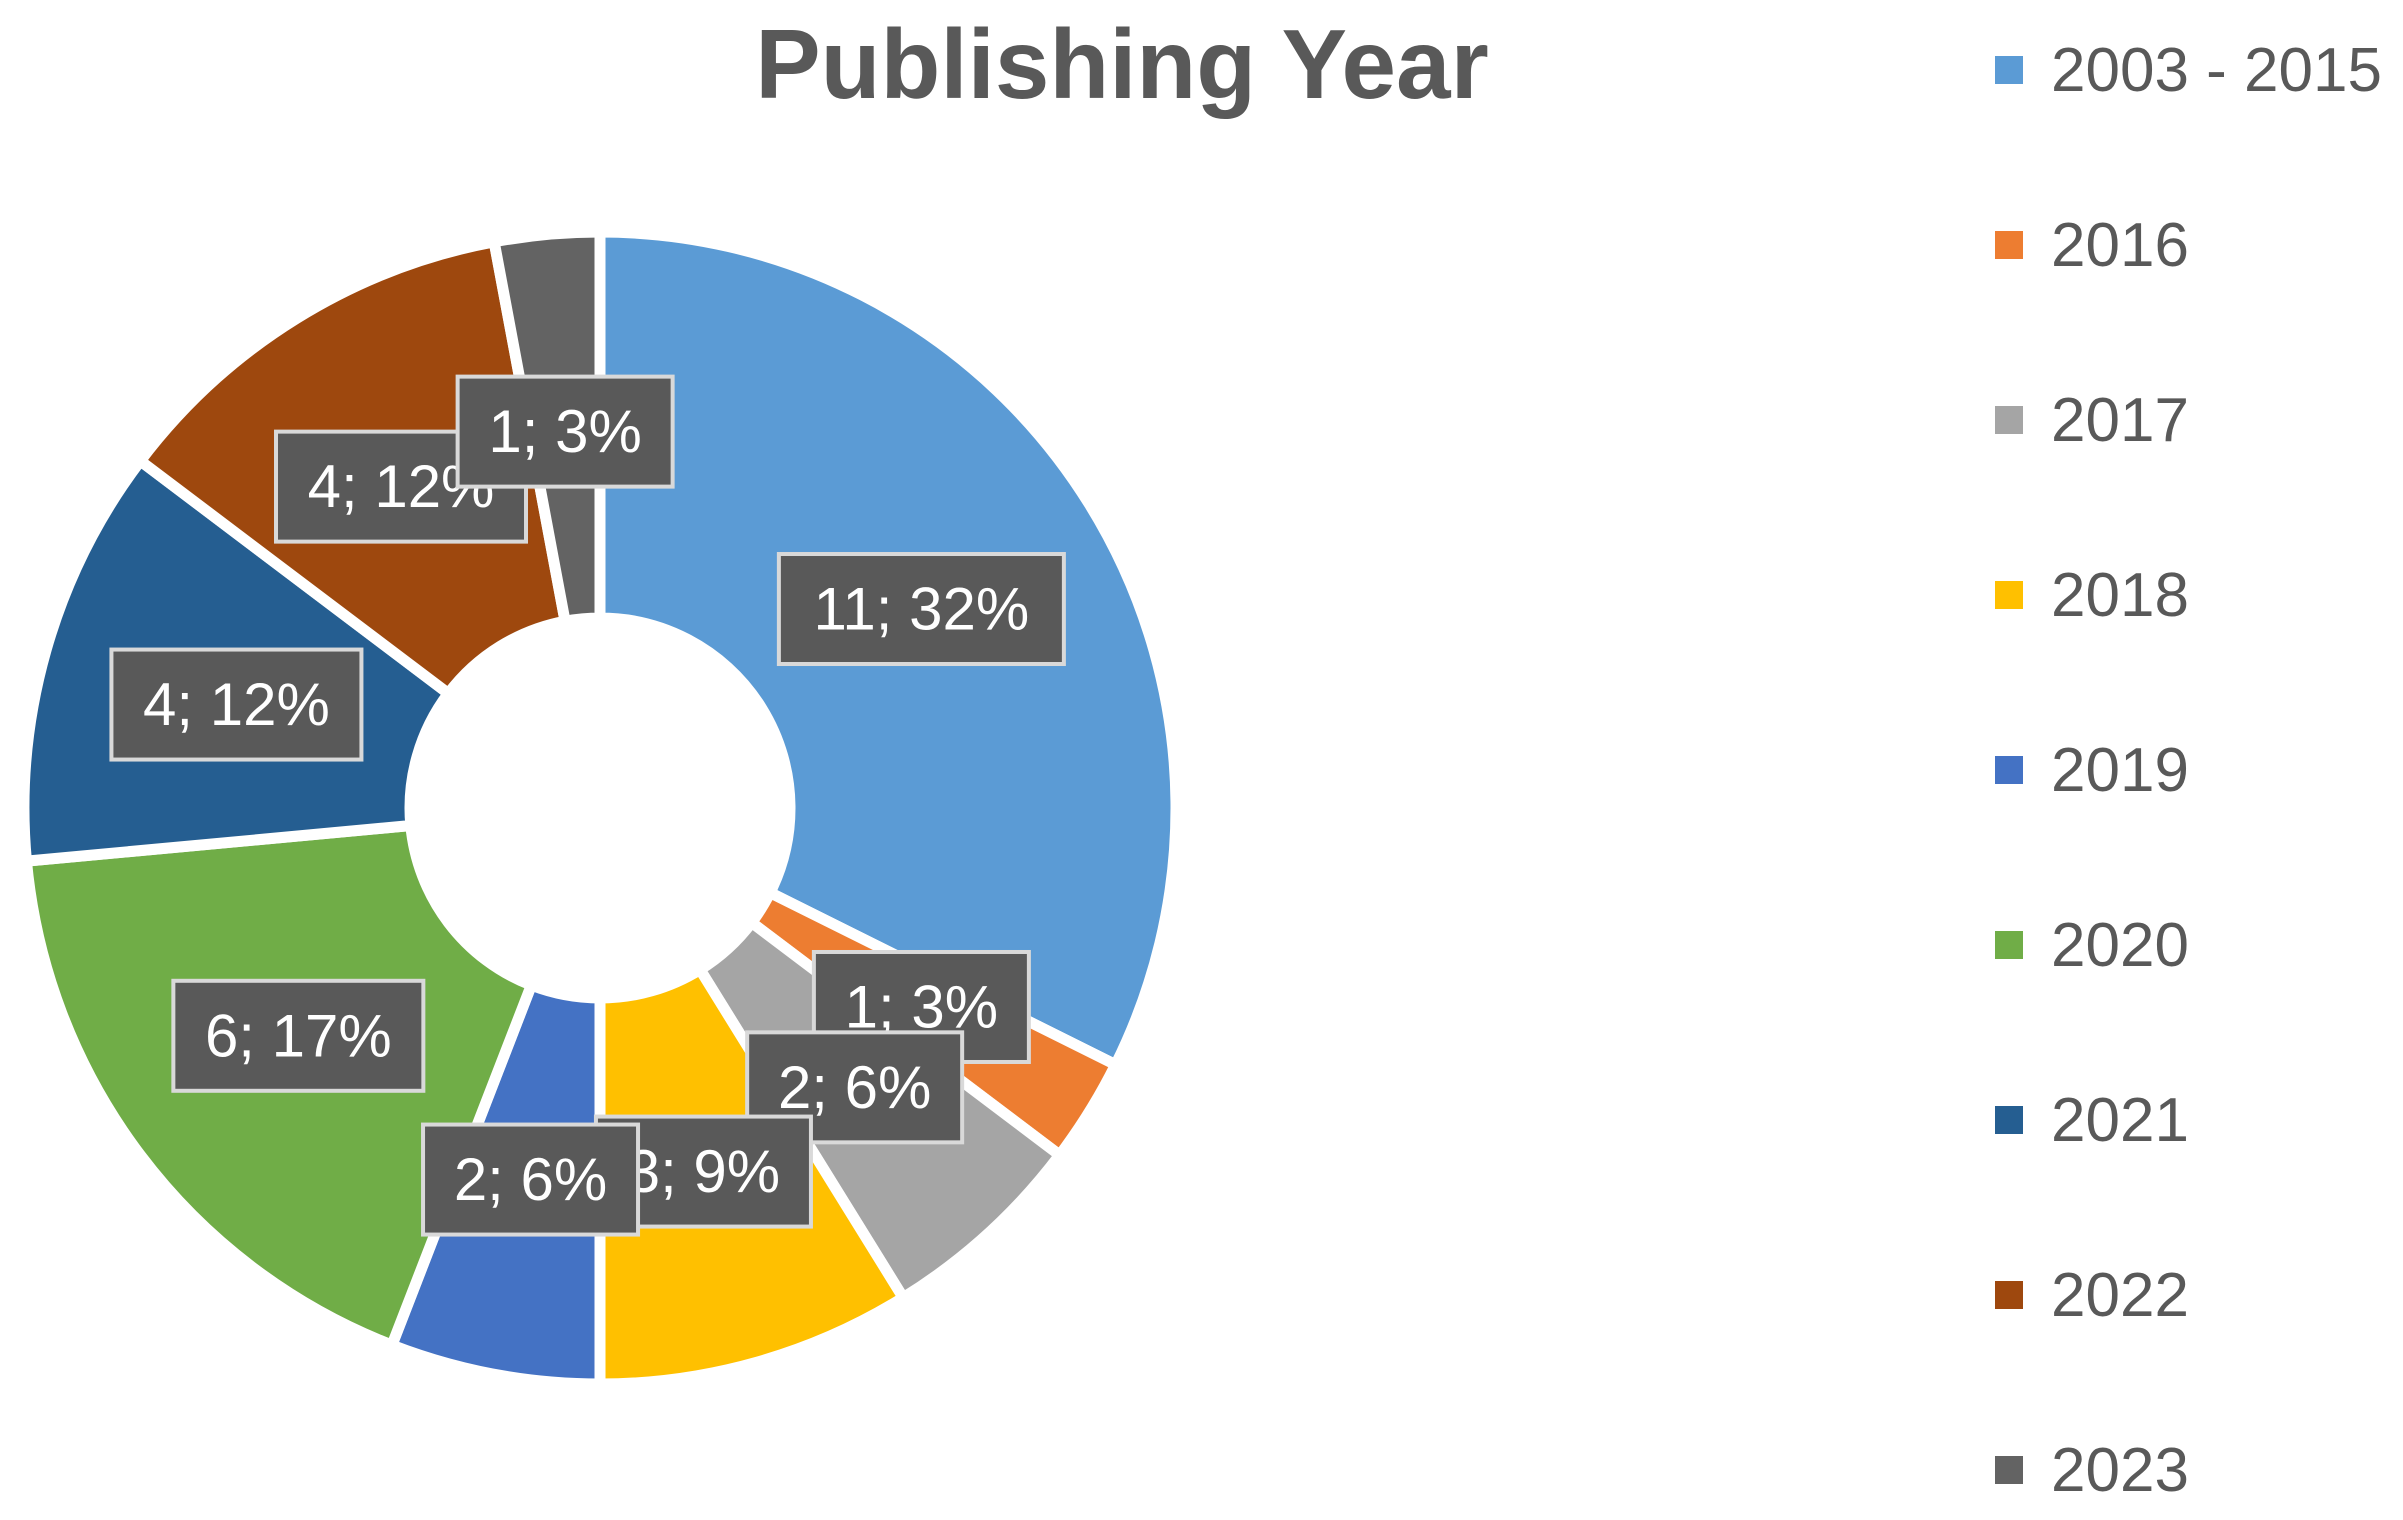 This screenshot has height=1520, width=2403. Describe the element at coordinates (2120, 420) in the screenshot. I see `legend-label: 2017` at that location.